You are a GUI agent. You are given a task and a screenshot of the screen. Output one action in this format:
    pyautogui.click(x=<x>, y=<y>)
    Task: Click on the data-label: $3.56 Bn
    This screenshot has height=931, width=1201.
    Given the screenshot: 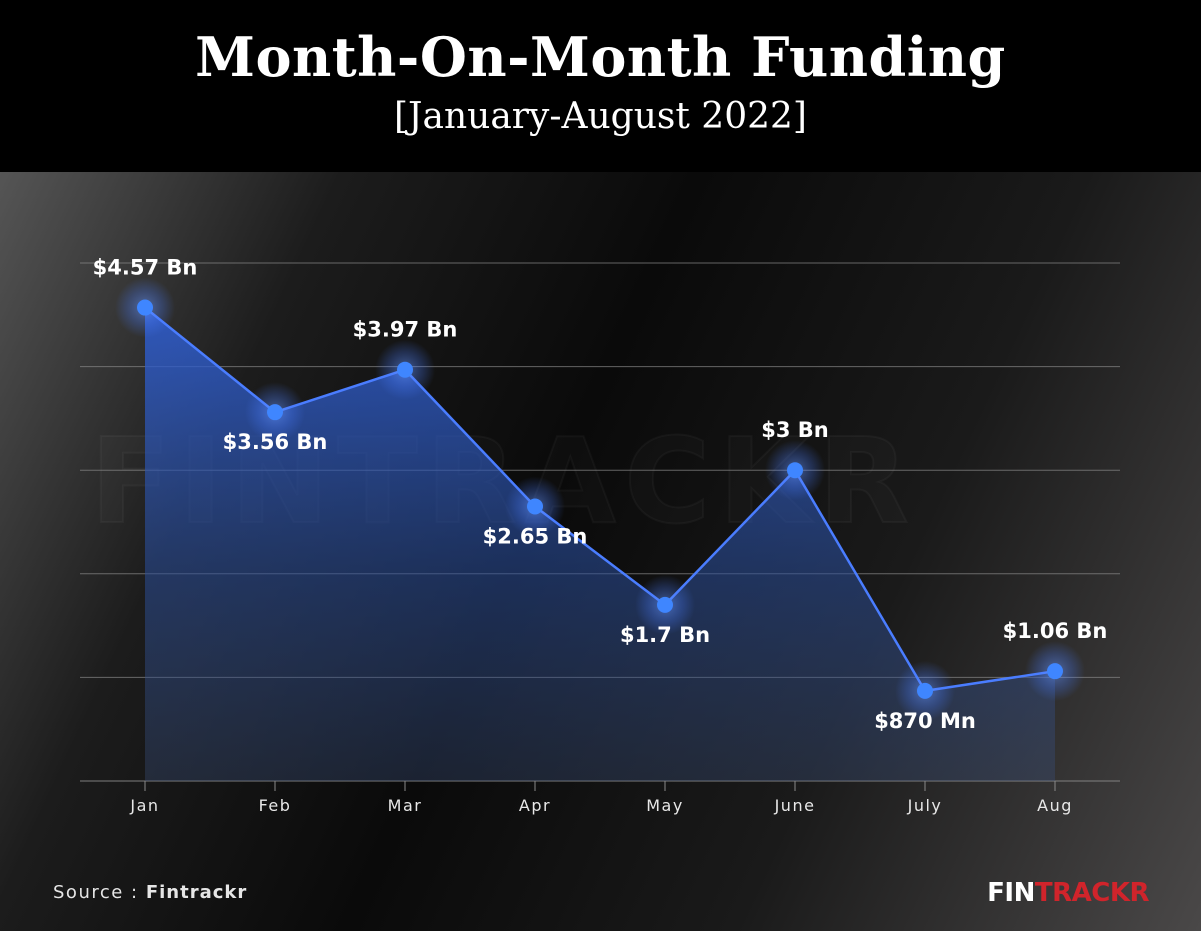 What is the action you would take?
    pyautogui.click(x=275, y=442)
    